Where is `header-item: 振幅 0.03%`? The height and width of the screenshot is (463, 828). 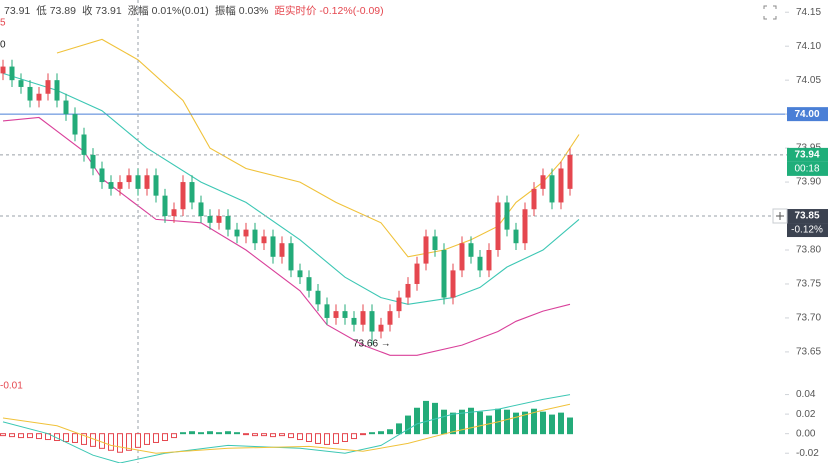 header-item: 振幅 0.03% is located at coordinates (242, 10).